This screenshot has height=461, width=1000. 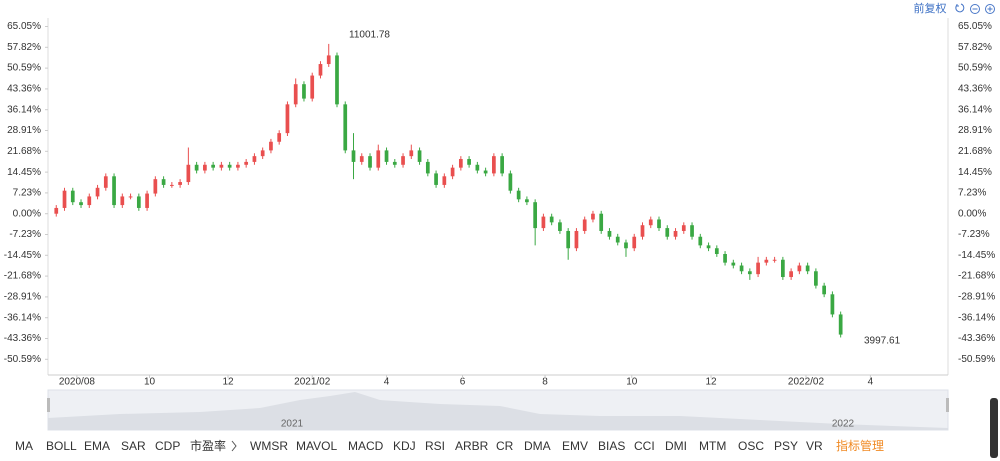 I want to click on toolbar-icons, so click(x=975, y=8).